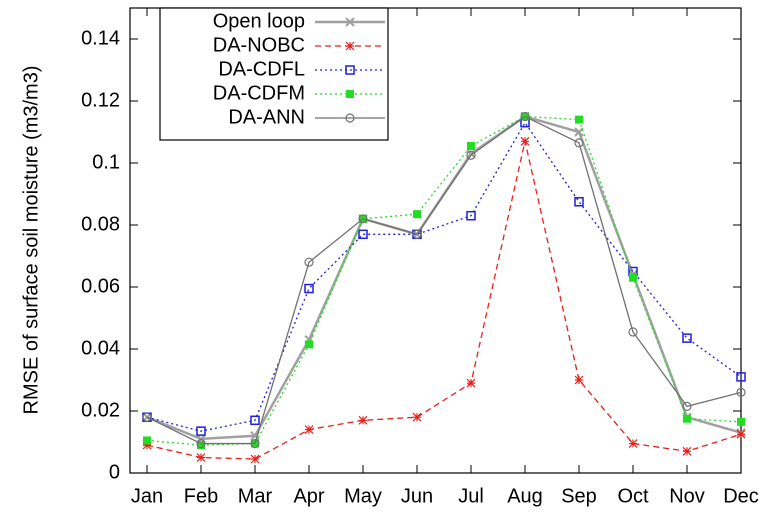 Image resolution: width=766 pixels, height=522 pixels. What do you see at coordinates (687, 496) in the screenshot?
I see `x-tick-label: Nov` at bounding box center [687, 496].